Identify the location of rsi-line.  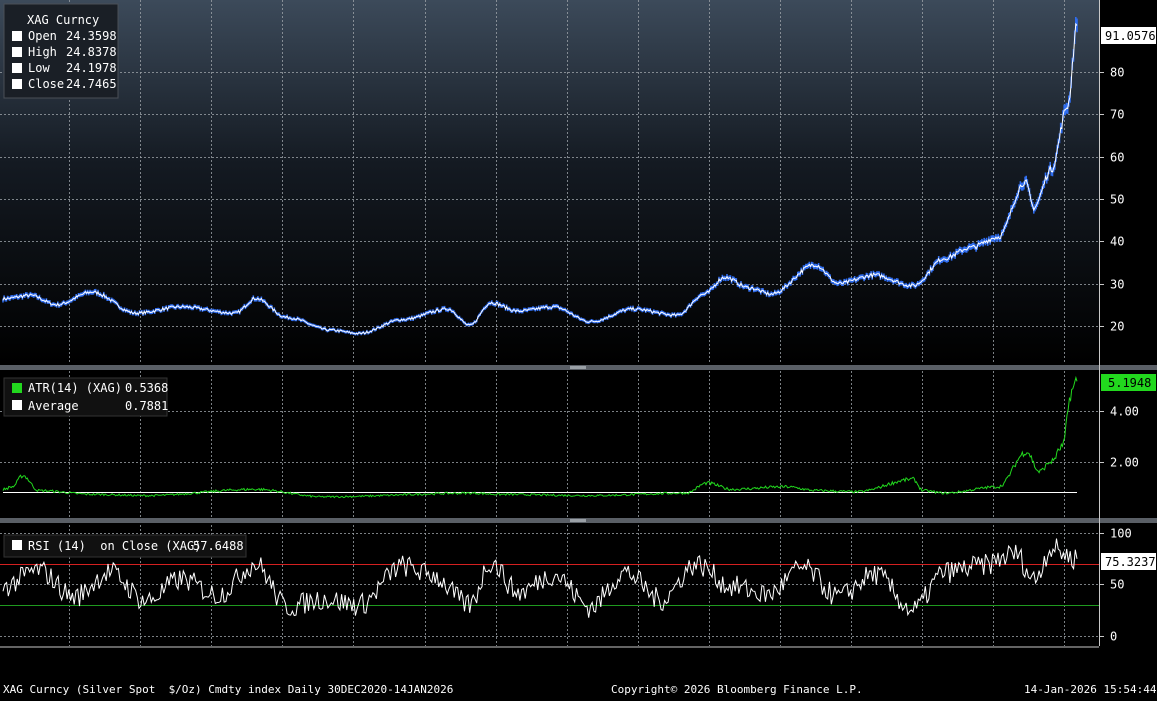
(540, 578).